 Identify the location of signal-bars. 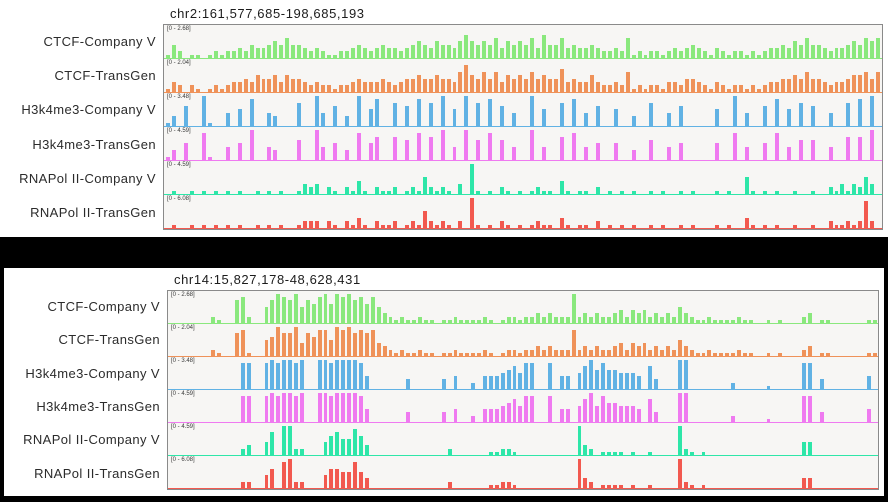
(523, 308).